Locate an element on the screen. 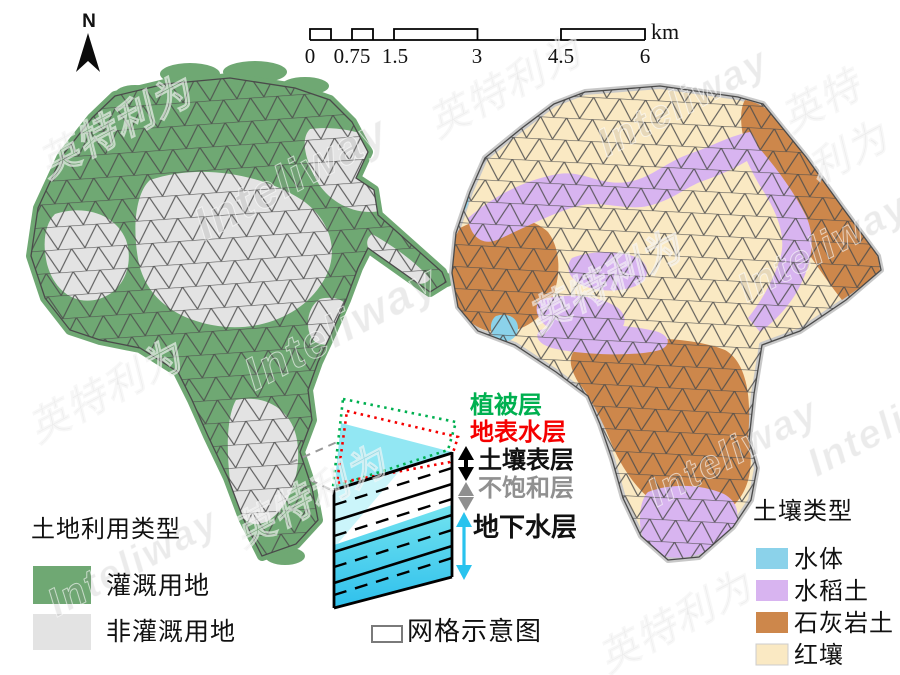 The height and width of the screenshot is (675, 900). surface-water-outline is located at coordinates (397, 447).